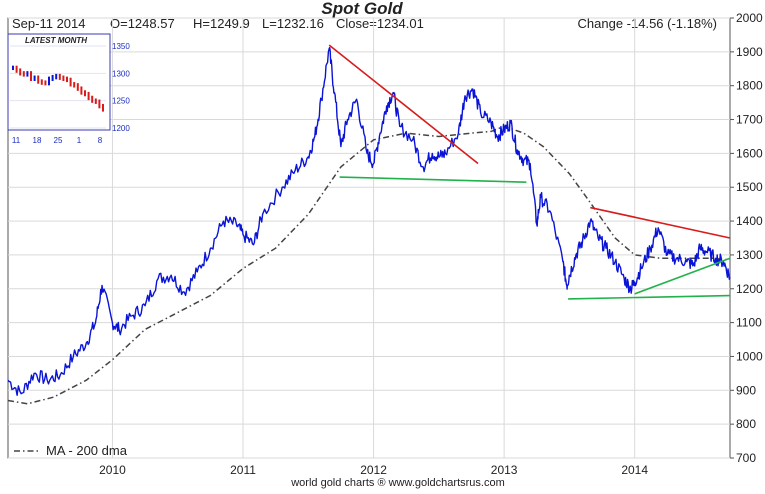 The image size is (765, 494). I want to click on y-tick-label: 1600, so click(749, 153).